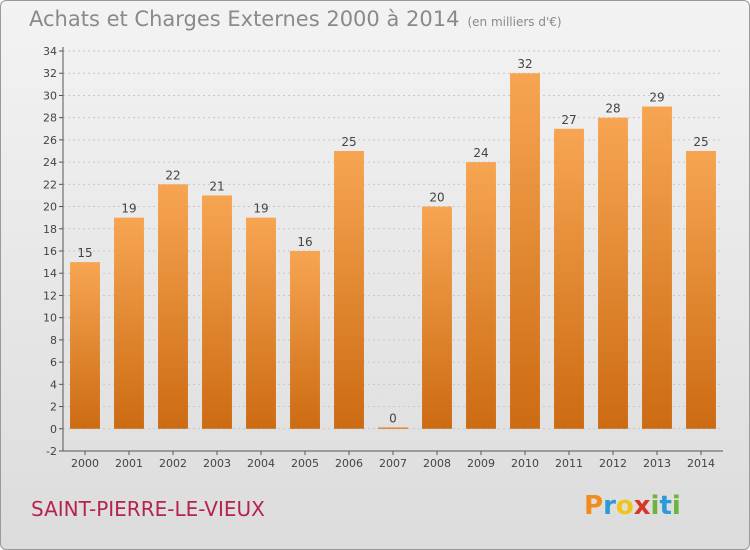 This screenshot has width=750, height=550. I want to click on data-label: 24, so click(480, 153).